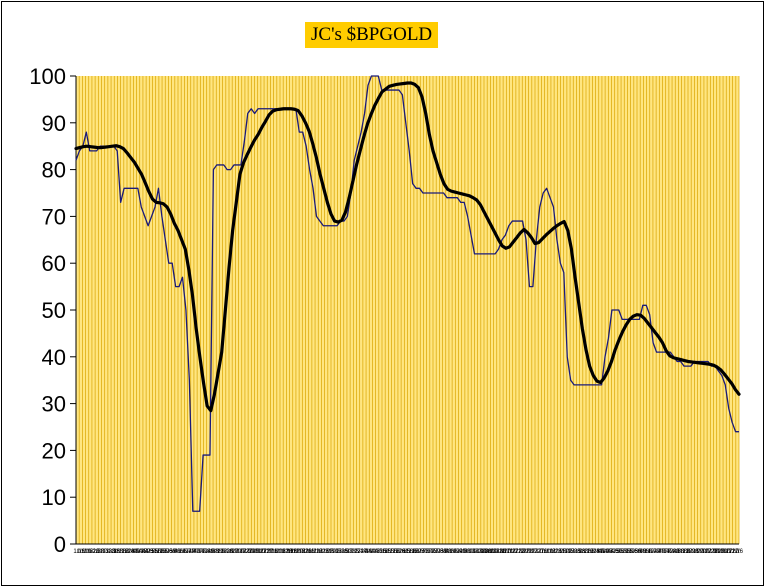 The height and width of the screenshot is (587, 765). Describe the element at coordinates (457, 552) in the screenshot. I see `x-tick-label: 8/24` at that location.